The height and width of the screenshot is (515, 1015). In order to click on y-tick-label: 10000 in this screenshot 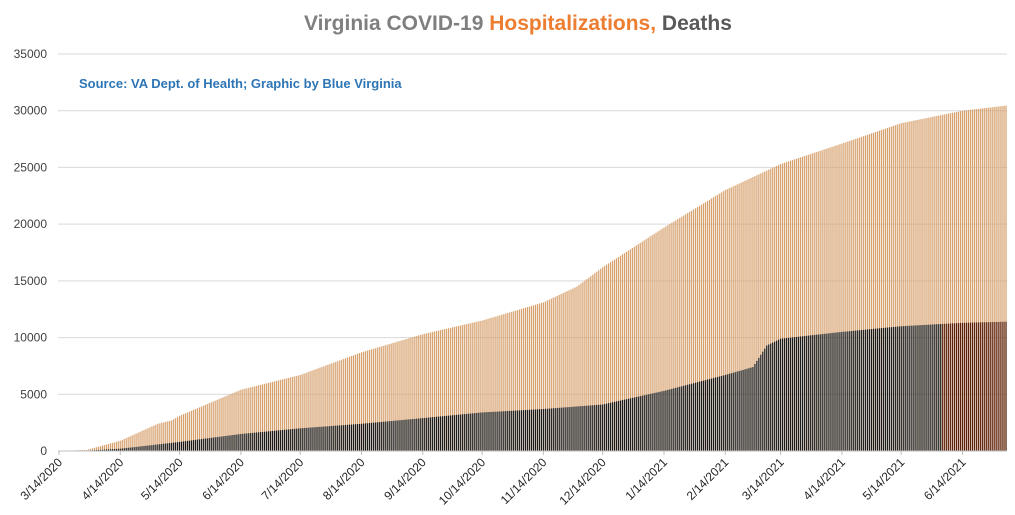, I will do `click(31, 338)`.